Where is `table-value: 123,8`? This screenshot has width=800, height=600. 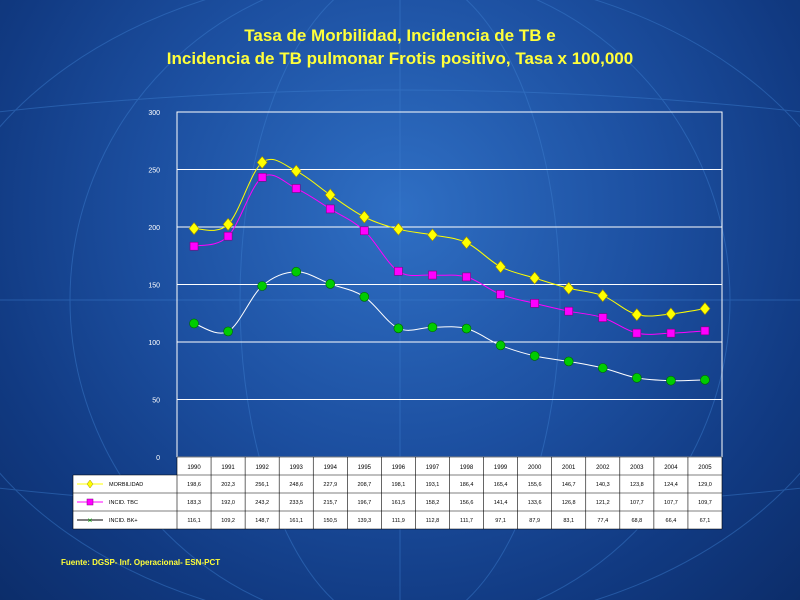
table-value: 123,8 is located at coordinates (637, 485).